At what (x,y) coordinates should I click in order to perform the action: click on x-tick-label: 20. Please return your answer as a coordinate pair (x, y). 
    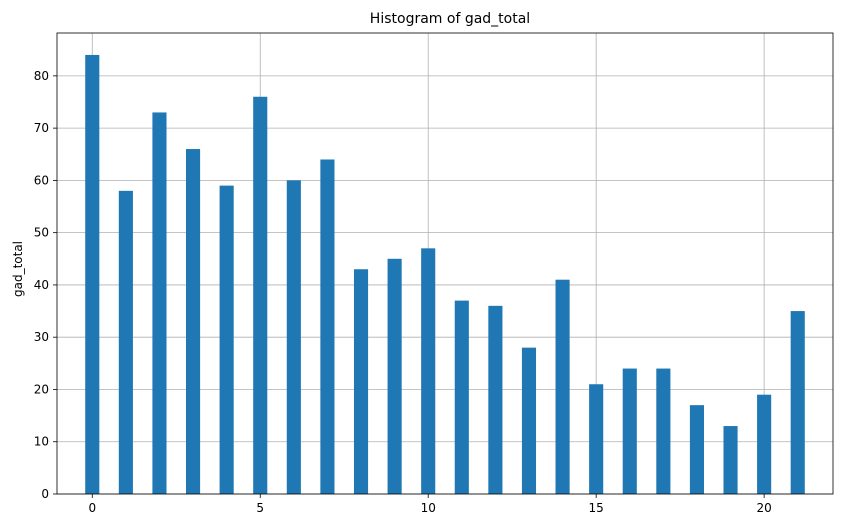
    Looking at the image, I should click on (763, 508).